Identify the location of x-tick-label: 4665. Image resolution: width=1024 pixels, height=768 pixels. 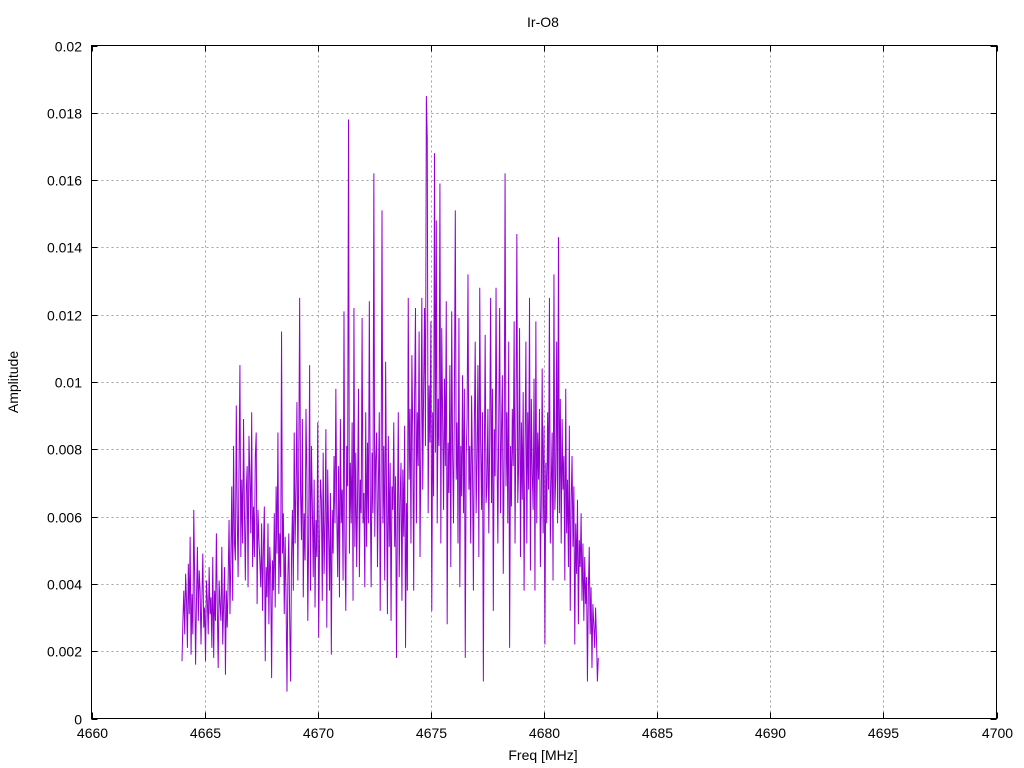
(205, 733).